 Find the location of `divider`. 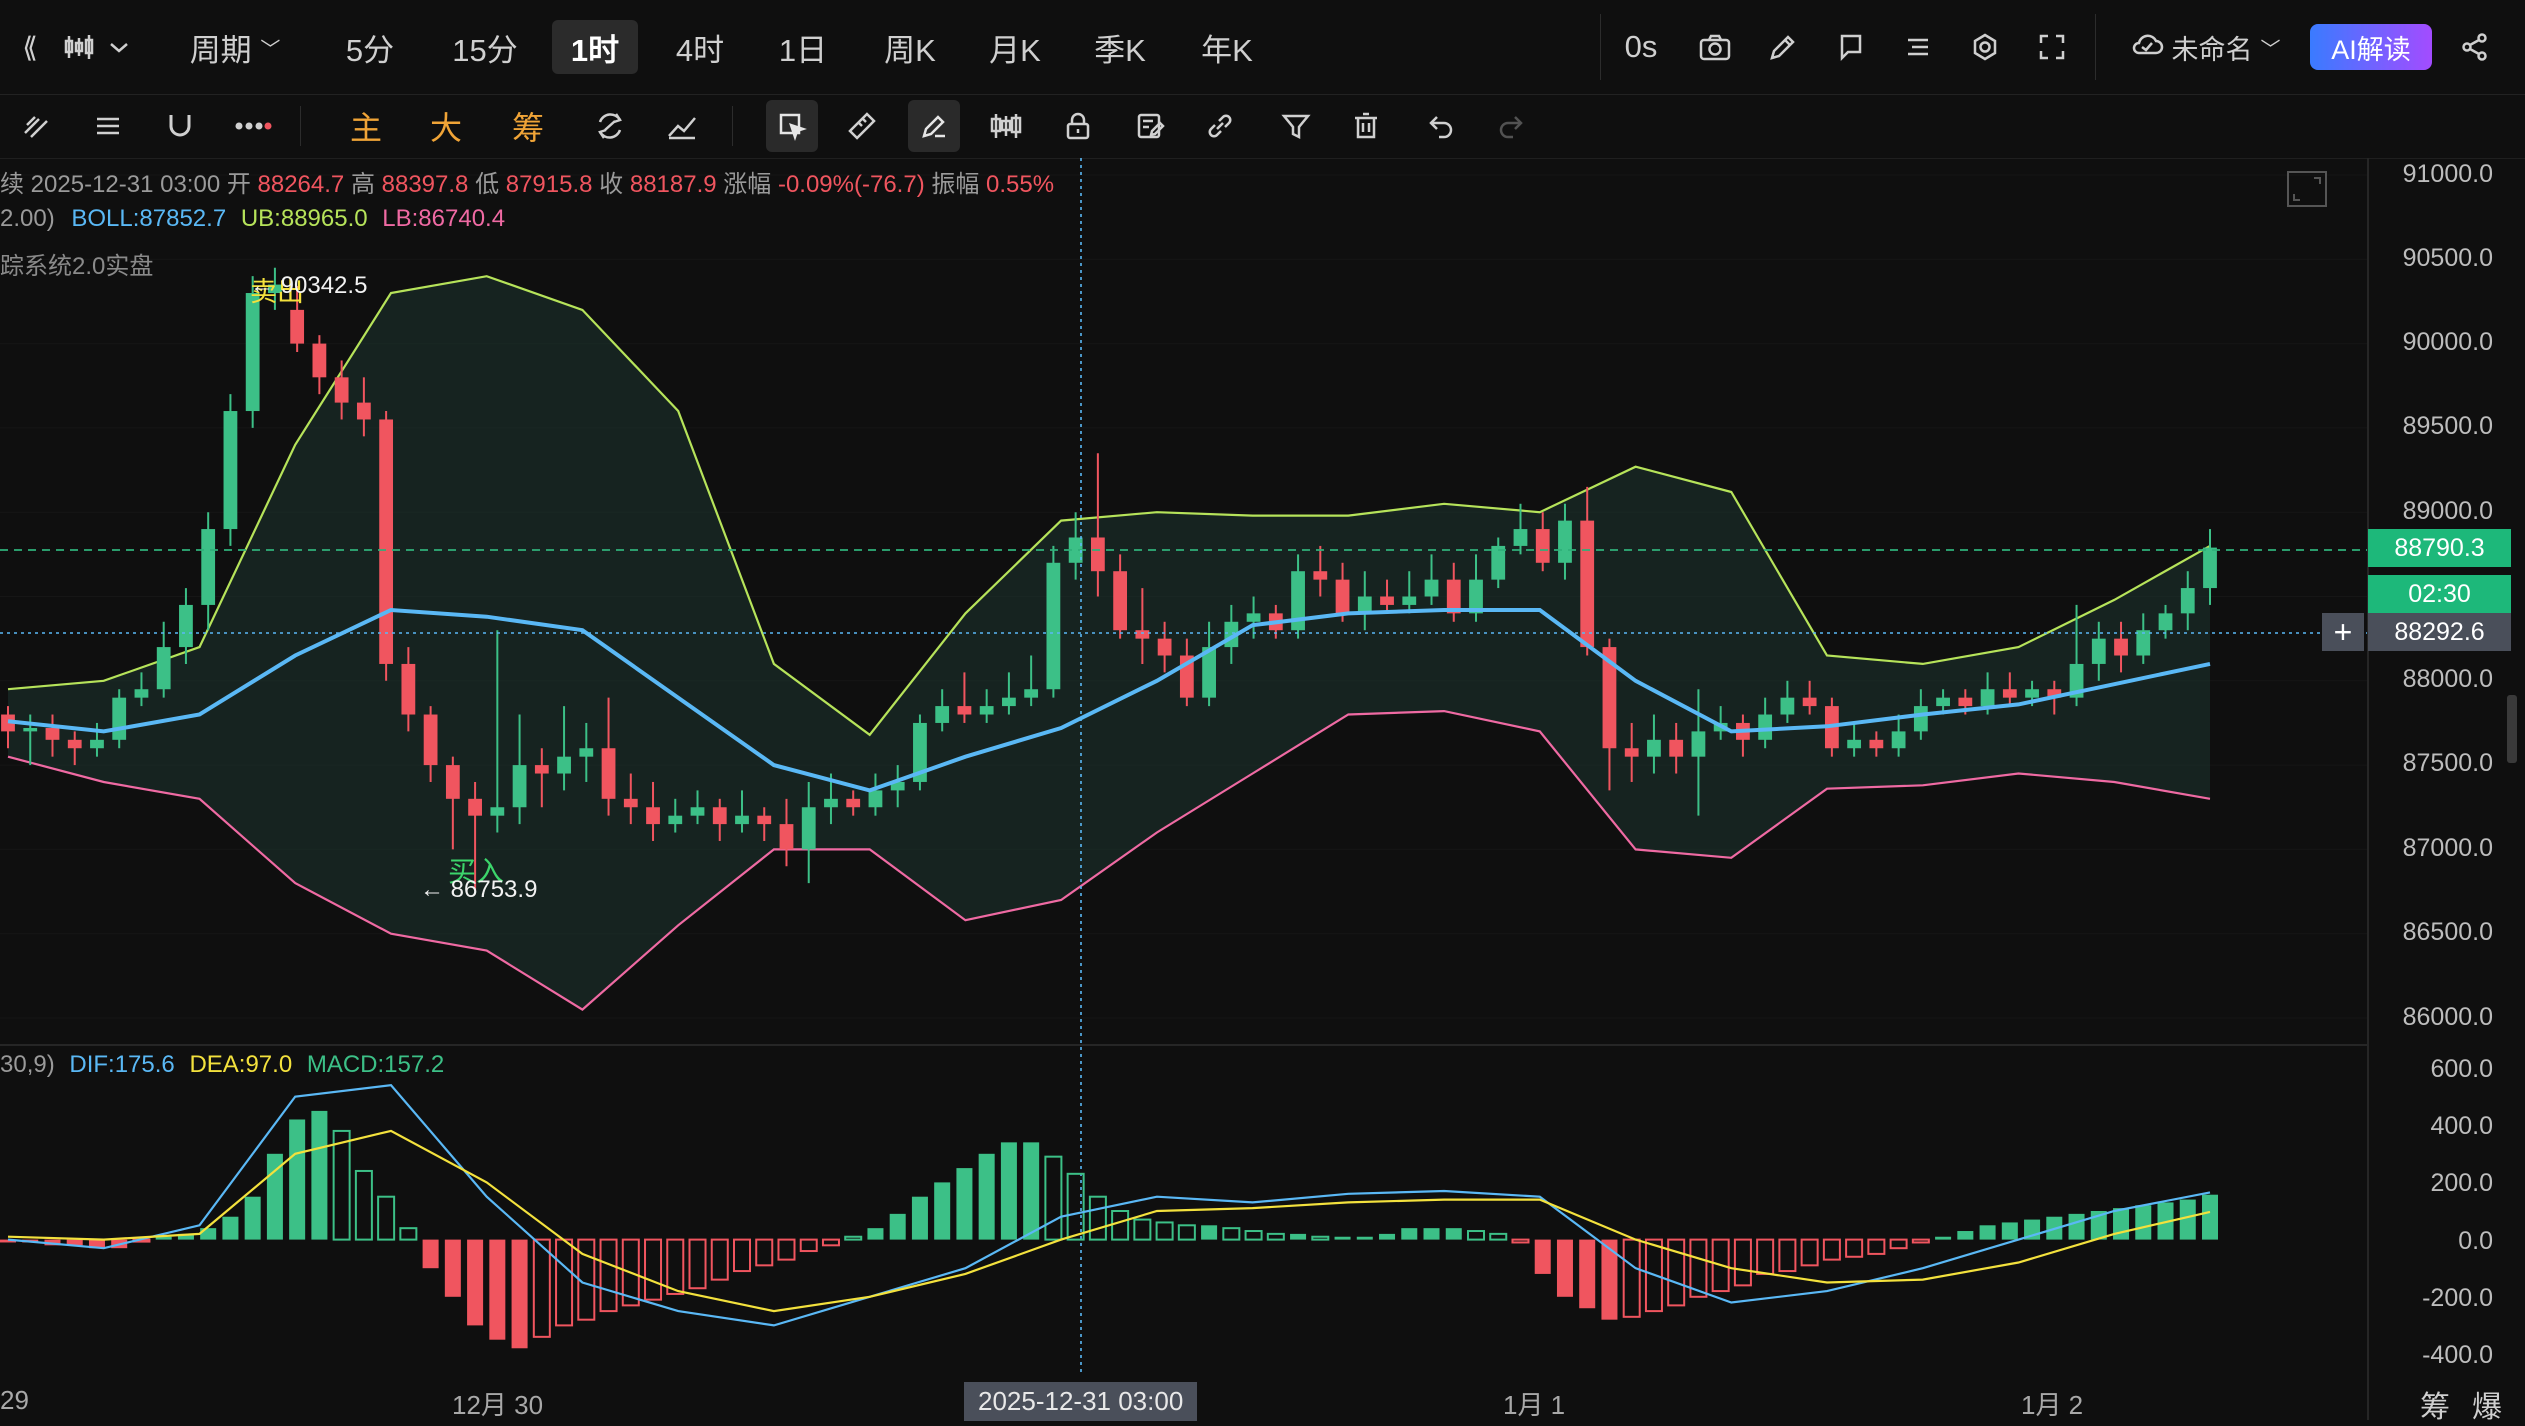

divider is located at coordinates (1600, 47).